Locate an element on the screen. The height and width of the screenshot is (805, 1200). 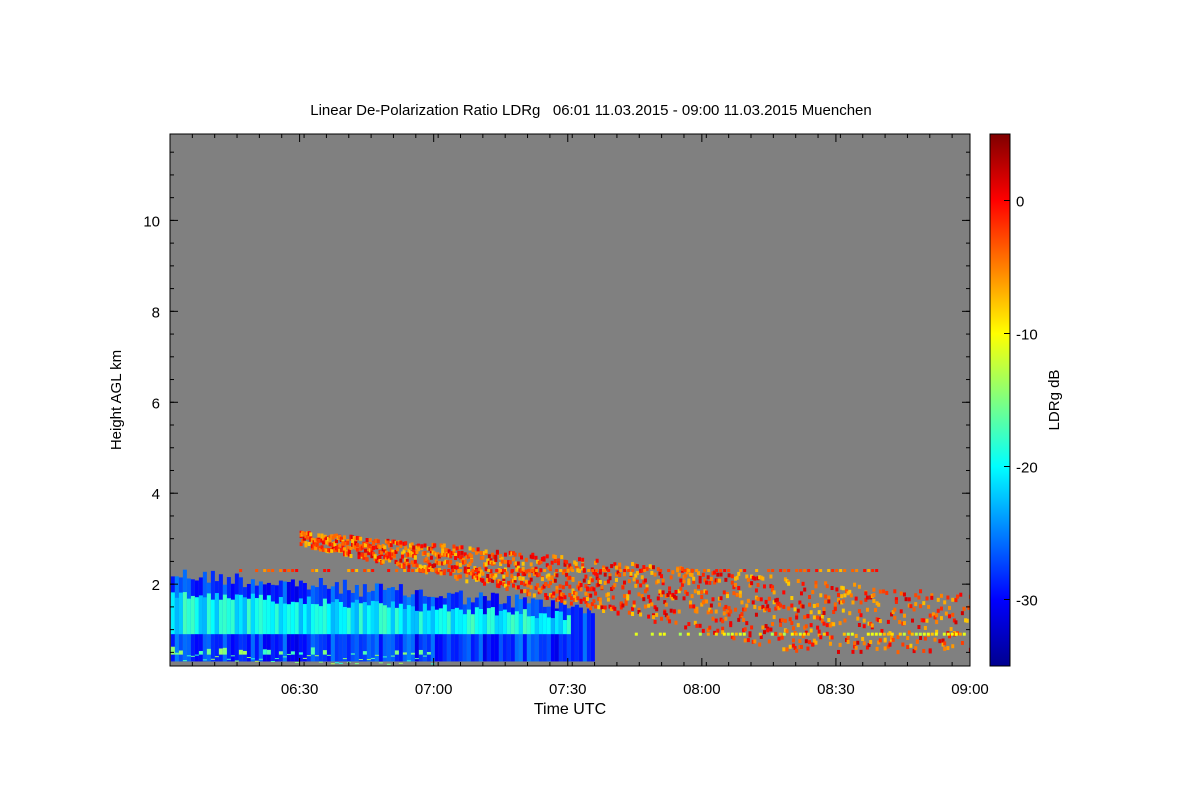
ldr-heatmap is located at coordinates (570, 597).